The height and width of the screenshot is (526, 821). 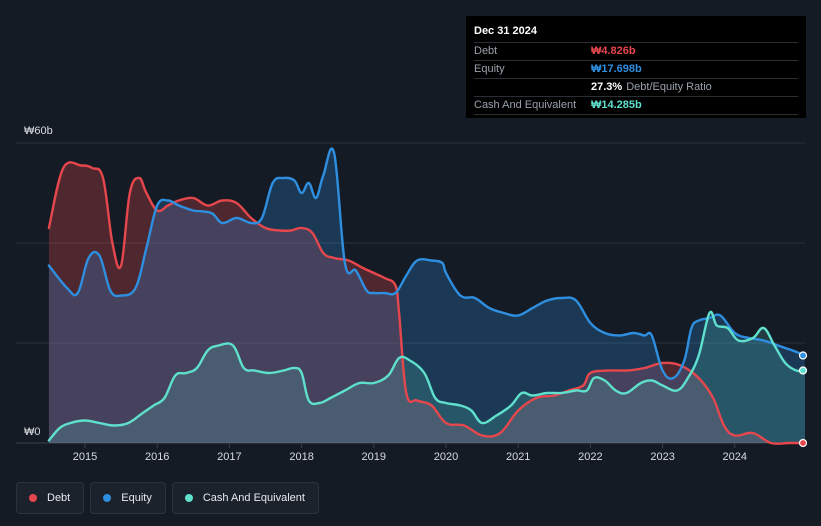 What do you see at coordinates (157, 457) in the screenshot?
I see `x-tick-label: 2016` at bounding box center [157, 457].